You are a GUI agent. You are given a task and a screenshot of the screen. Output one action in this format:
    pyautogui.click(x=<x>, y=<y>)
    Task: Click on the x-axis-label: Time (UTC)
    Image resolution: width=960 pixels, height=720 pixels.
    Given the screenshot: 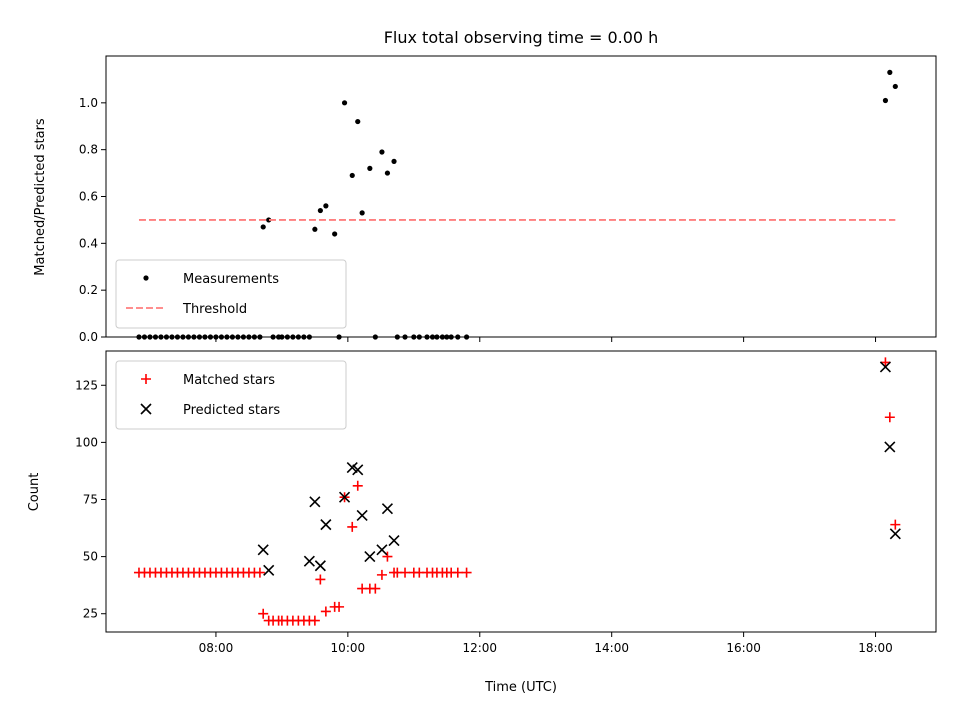 What is the action you would take?
    pyautogui.click(x=520, y=687)
    